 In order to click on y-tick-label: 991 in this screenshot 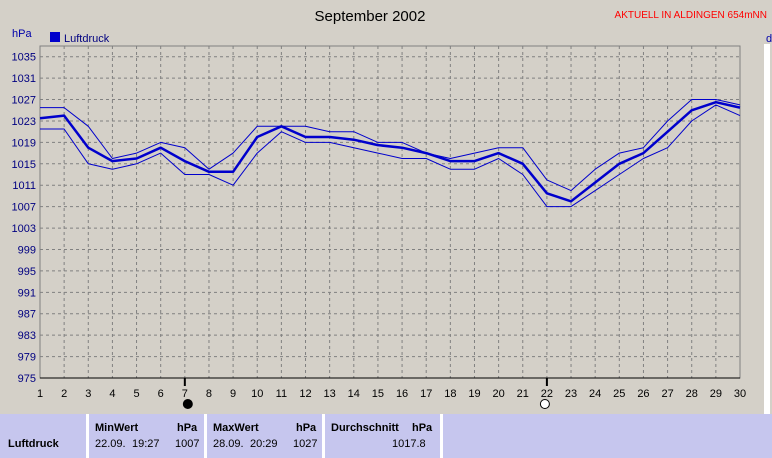, I will do `click(27, 293)`.